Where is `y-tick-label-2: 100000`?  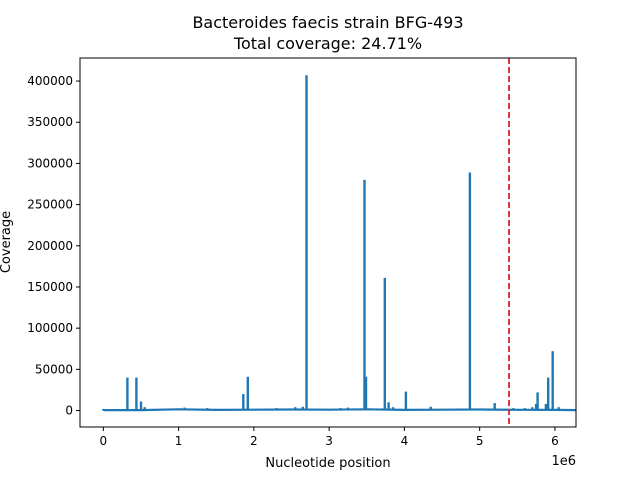
y-tick-label-2: 100000 is located at coordinates (50, 328).